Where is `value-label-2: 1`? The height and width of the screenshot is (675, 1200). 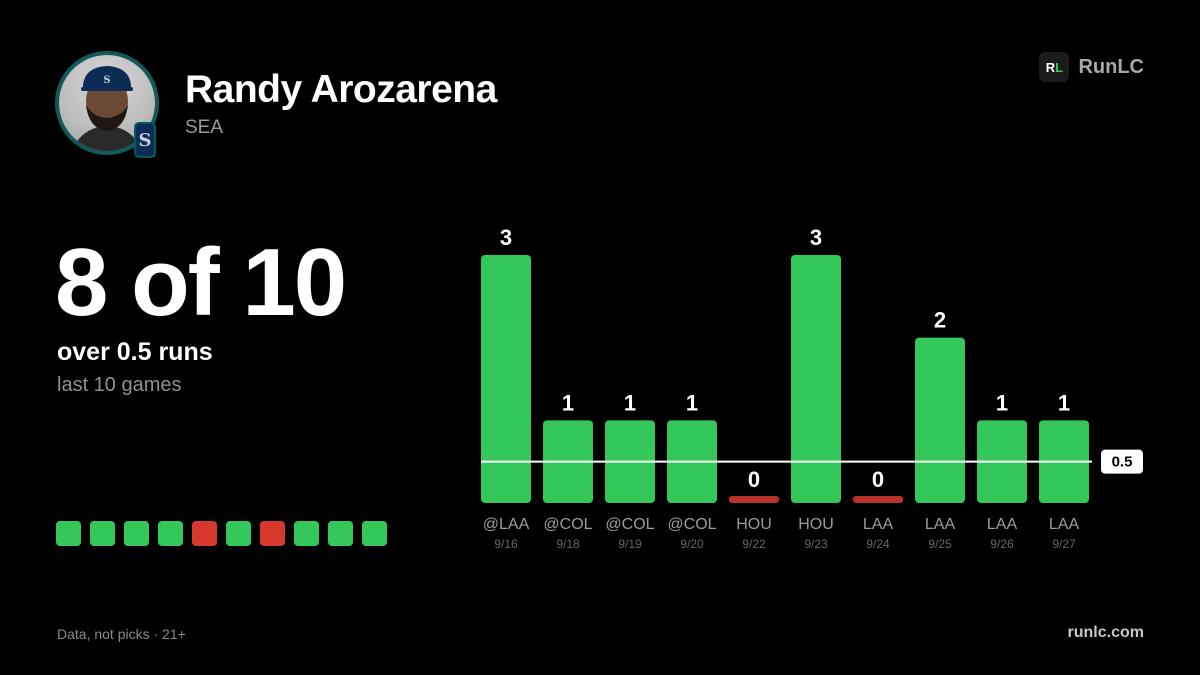 value-label-2: 1 is located at coordinates (568, 402).